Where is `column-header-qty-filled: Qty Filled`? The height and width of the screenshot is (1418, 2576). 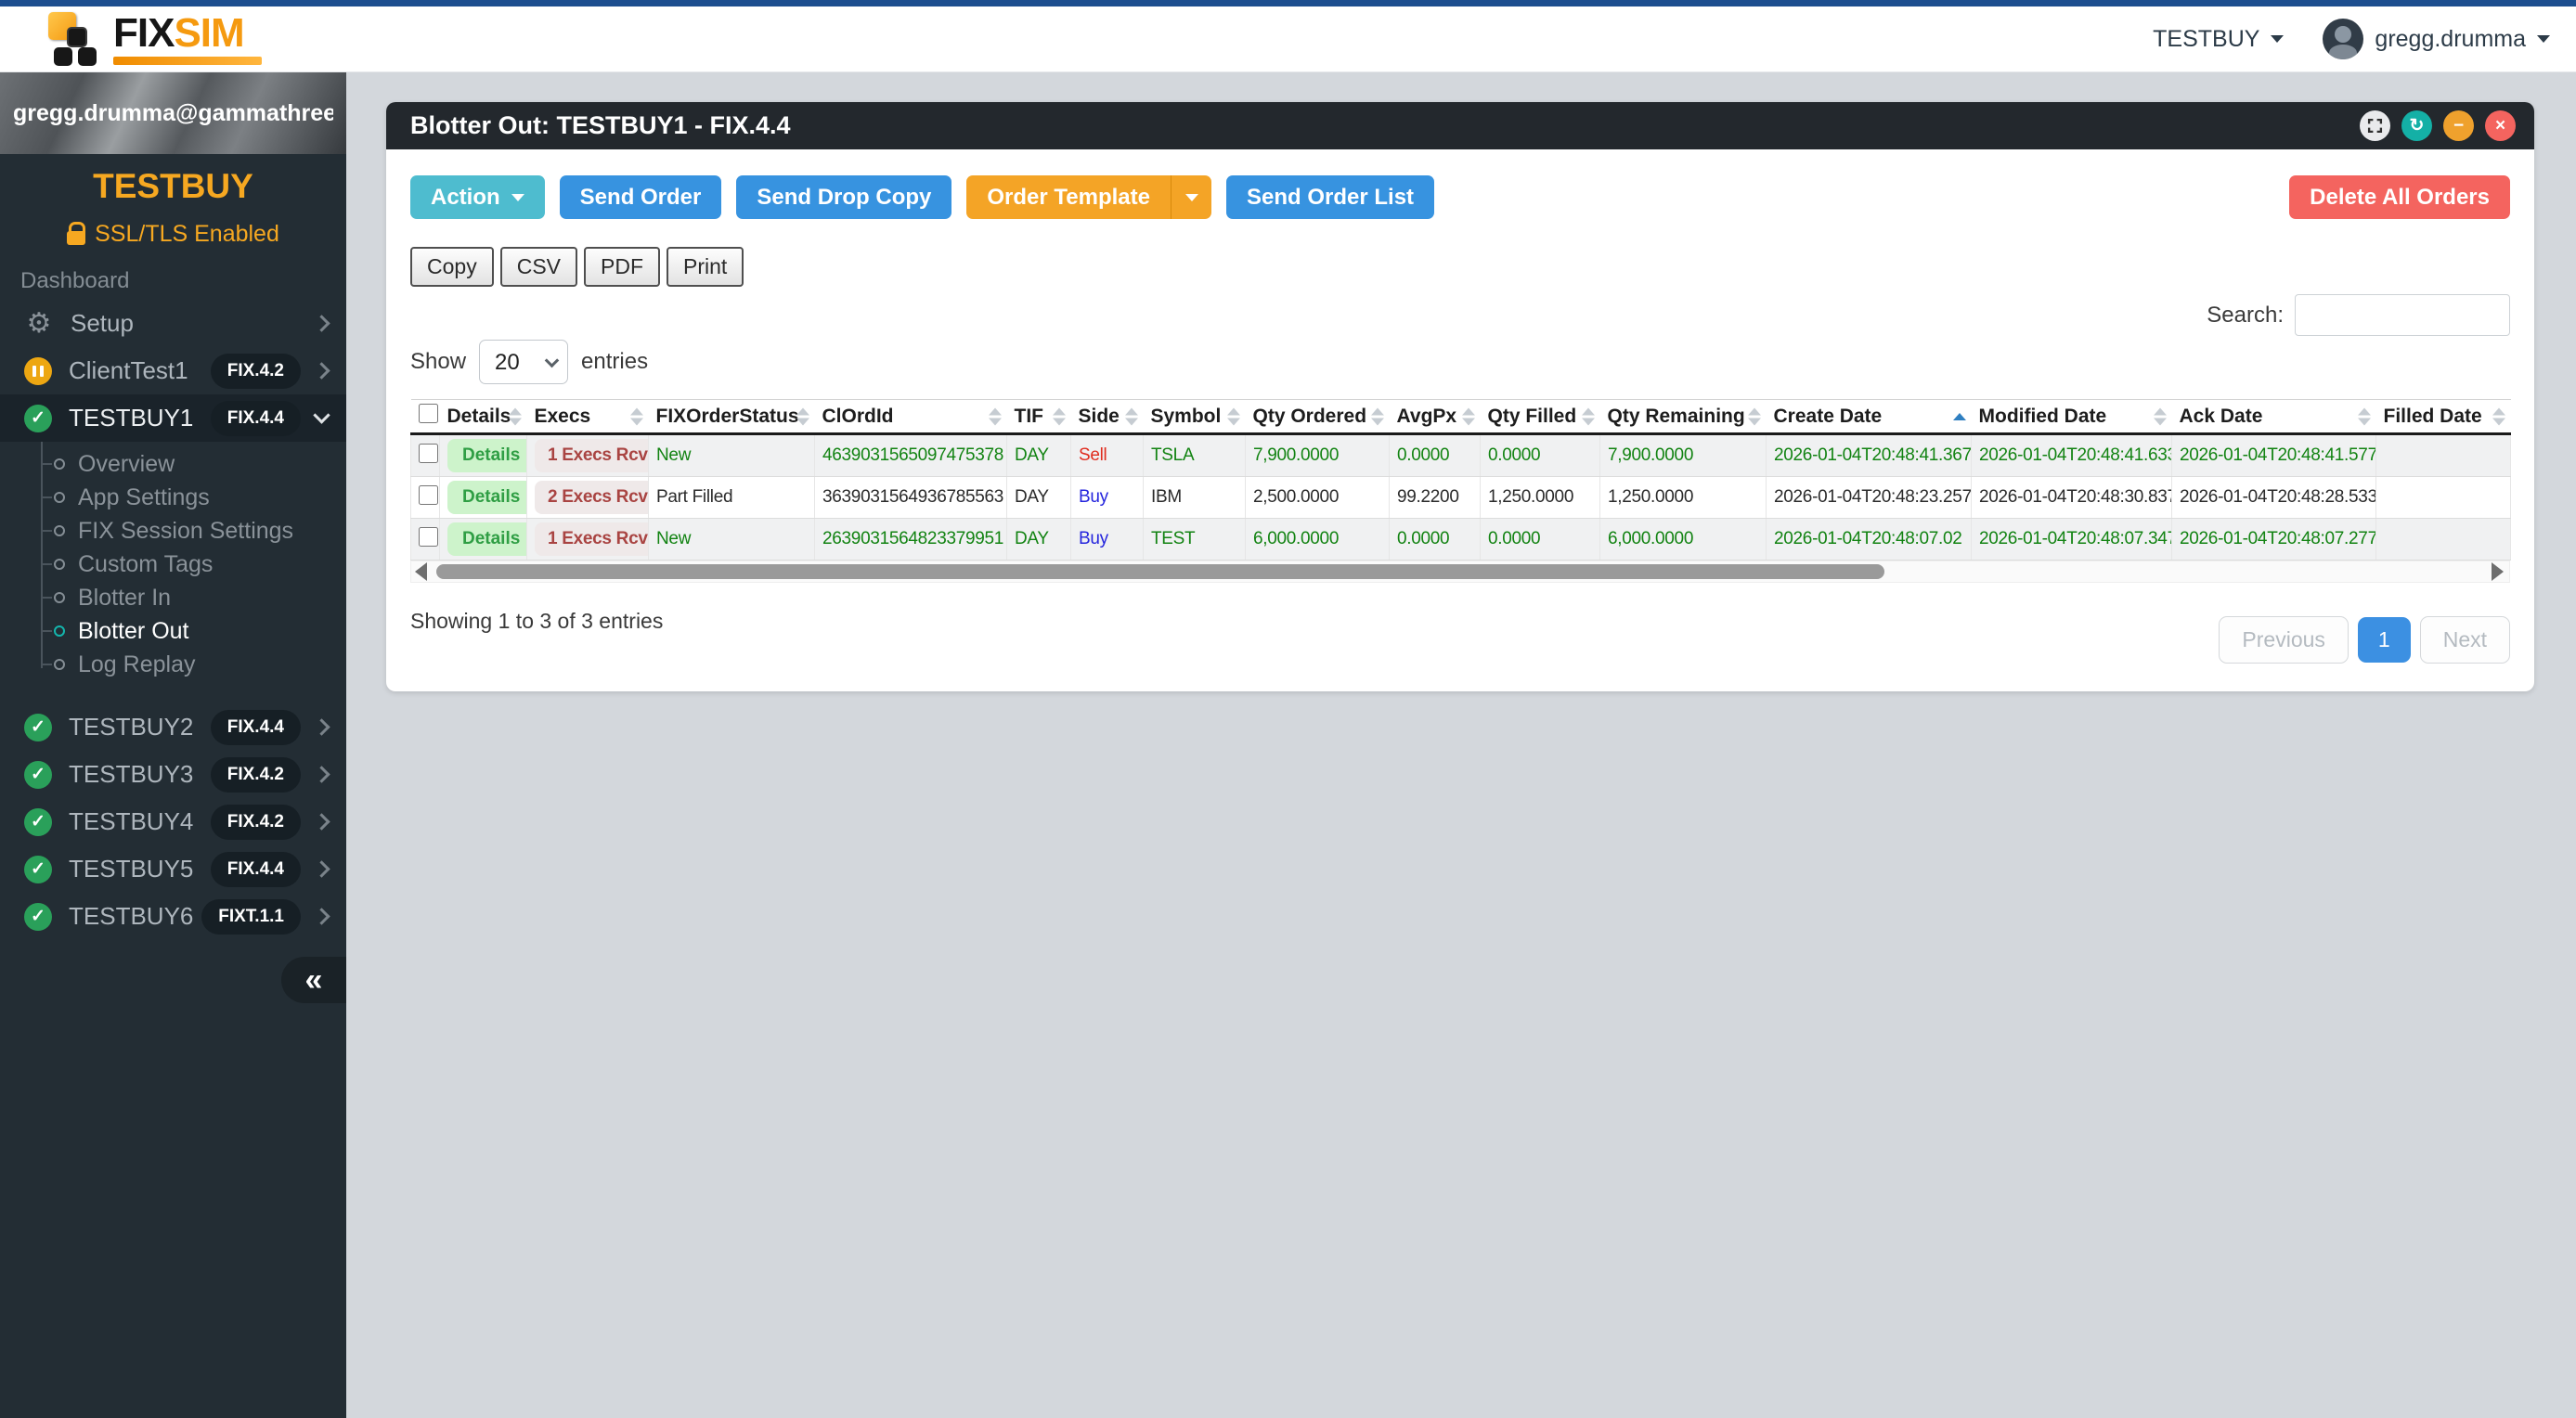 column-header-qty-filled: Qty Filled is located at coordinates (1540, 417).